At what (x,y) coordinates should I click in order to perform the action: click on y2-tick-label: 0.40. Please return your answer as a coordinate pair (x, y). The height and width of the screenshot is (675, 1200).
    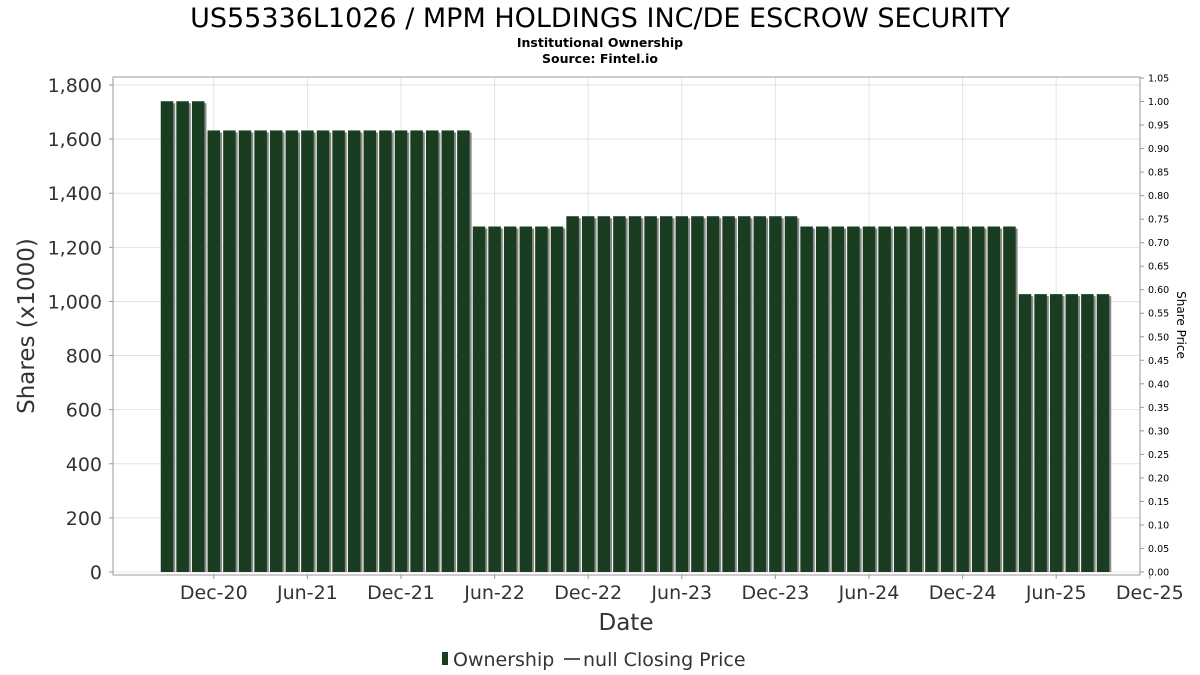
    Looking at the image, I should click on (1158, 384).